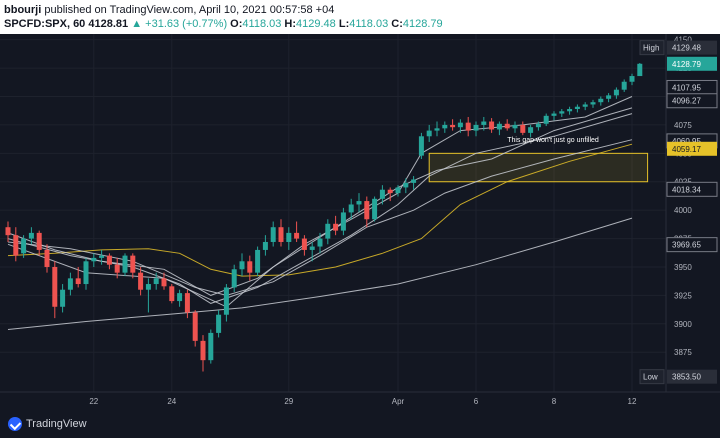  I want to click on tradingview-logo-icon, so click(15, 424).